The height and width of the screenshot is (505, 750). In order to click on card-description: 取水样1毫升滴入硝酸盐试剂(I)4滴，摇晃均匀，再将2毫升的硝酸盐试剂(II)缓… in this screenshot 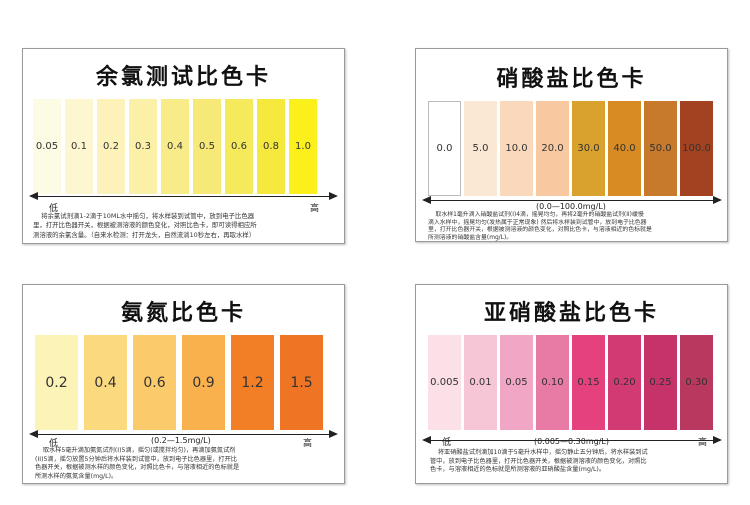, I will do `click(540, 226)`.